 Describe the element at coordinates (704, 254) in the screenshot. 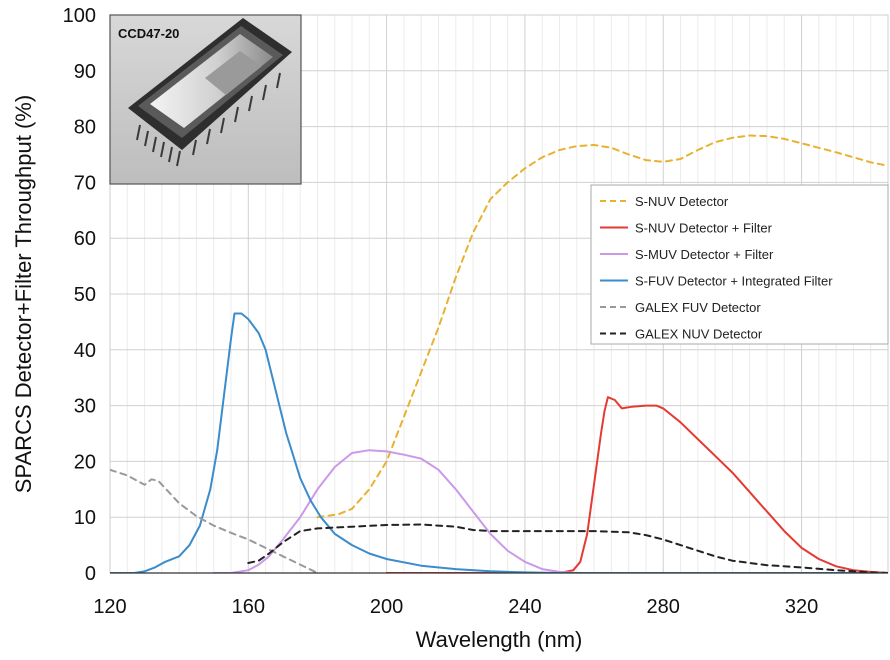

I see `legend-label: S-MUV Detector + Filter` at that location.